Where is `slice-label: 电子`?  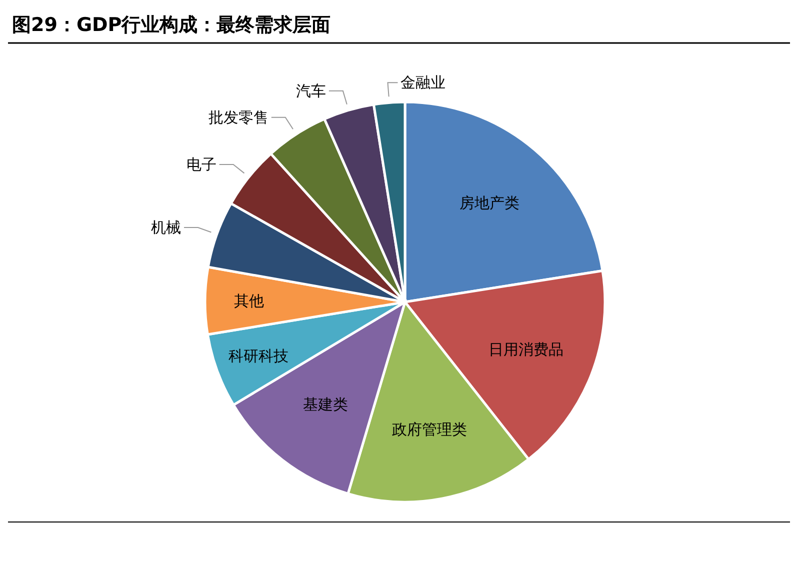 slice-label: 电子 is located at coordinates (201, 164).